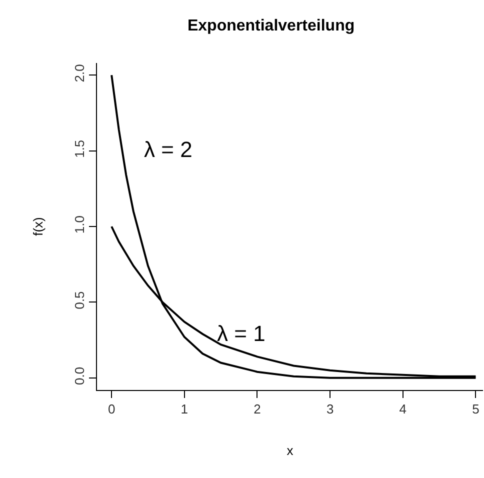 This screenshot has width=484, height=478. Describe the element at coordinates (290, 450) in the screenshot. I see `x-axis-title: x` at that location.